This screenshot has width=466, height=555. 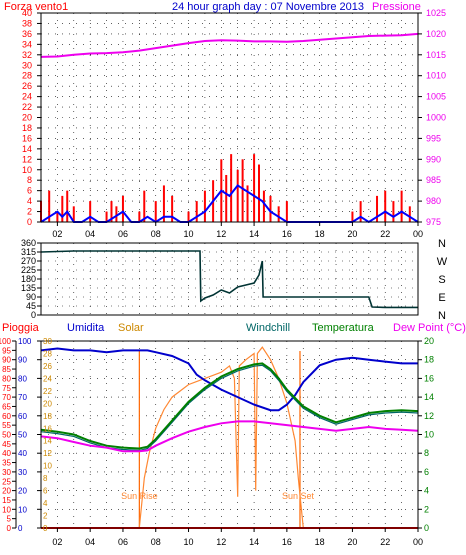 I want to click on wind-y-tick-label: 12, so click(x=27, y=159).